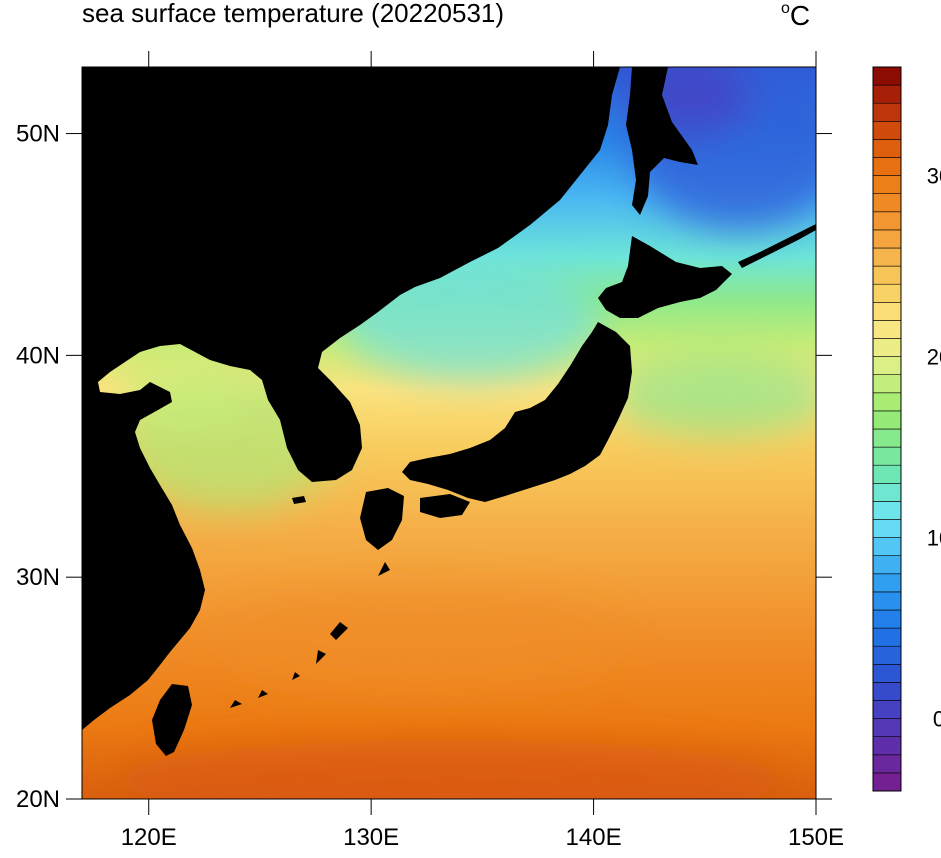 The height and width of the screenshot is (858, 941). I want to click on unit-letter: C, so click(800, 15).